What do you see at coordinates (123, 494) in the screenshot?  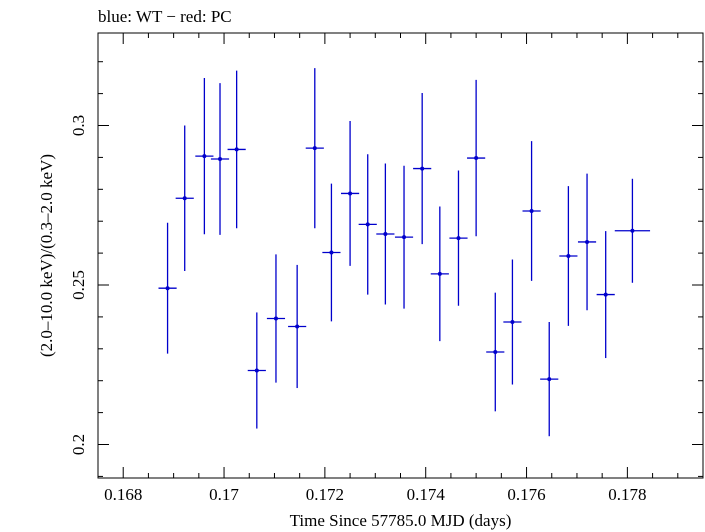 I see `x-tick-label: 0.168` at bounding box center [123, 494].